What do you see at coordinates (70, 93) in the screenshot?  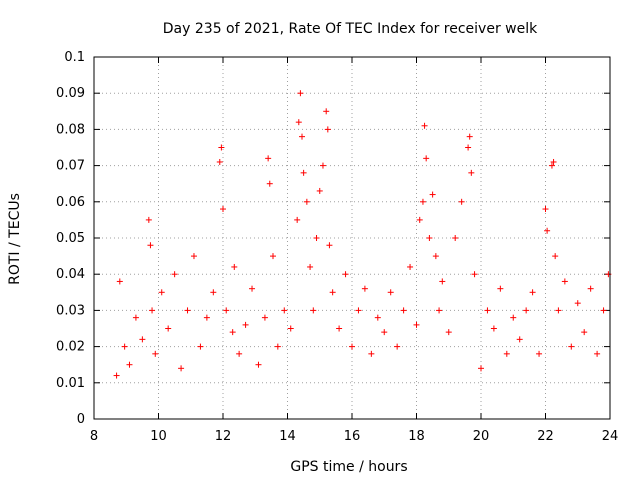 I see `y-tick-label: 0.09` at bounding box center [70, 93].